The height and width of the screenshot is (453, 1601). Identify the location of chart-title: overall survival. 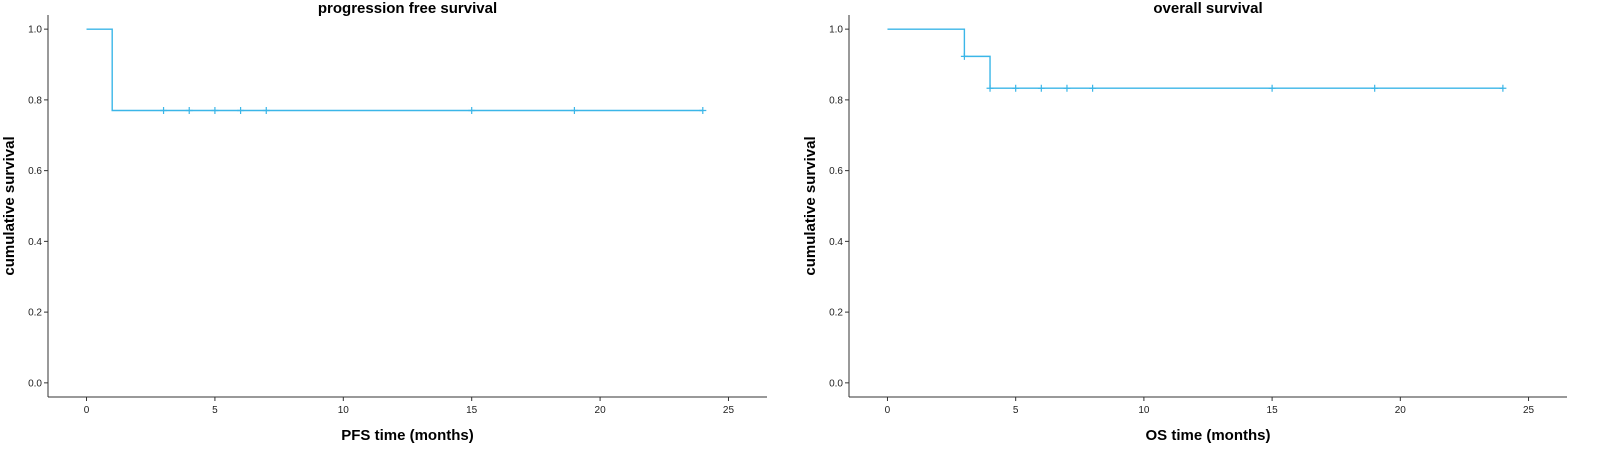
(1207, 8).